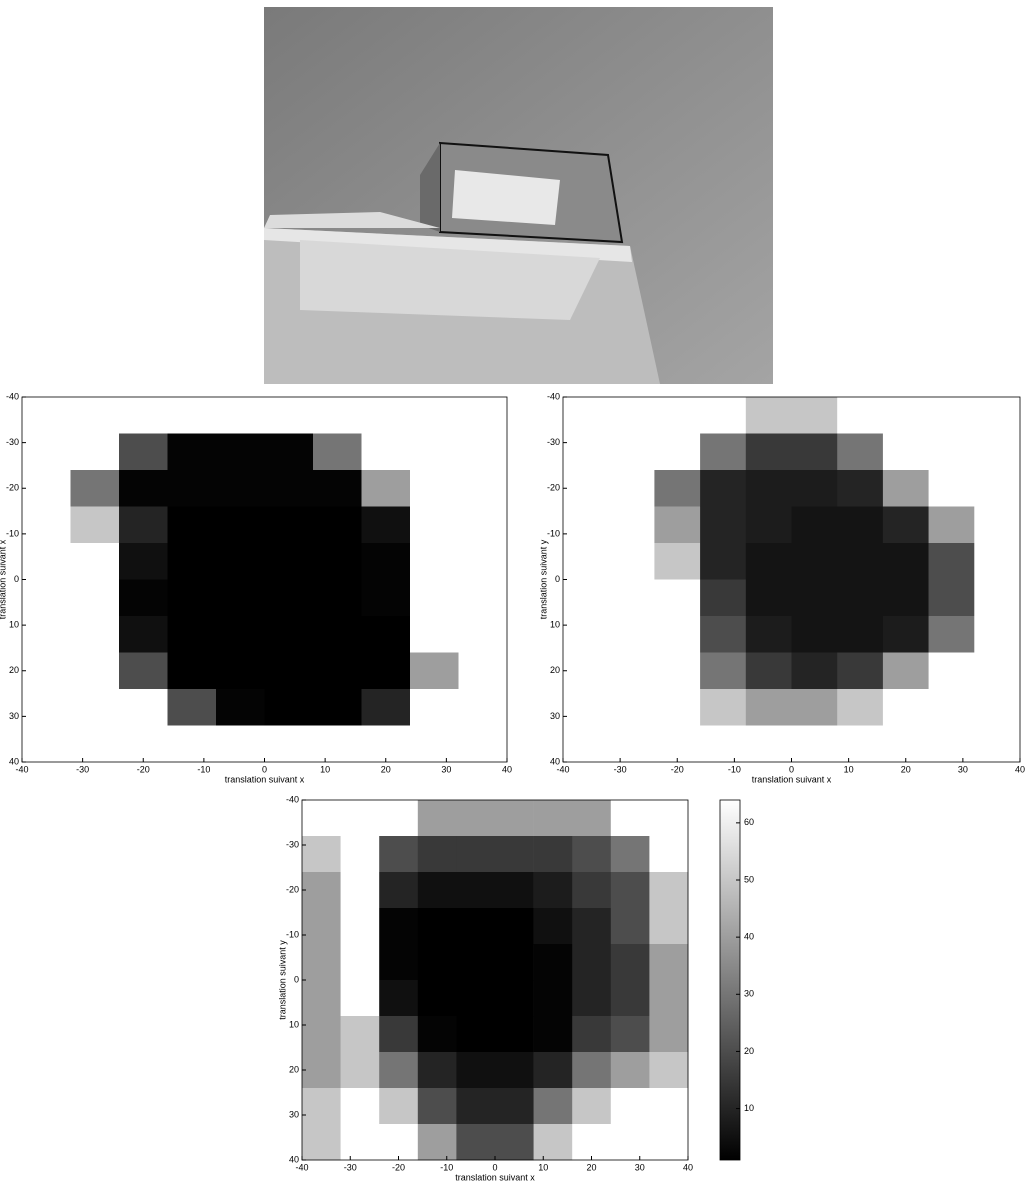 This screenshot has width=1027, height=1193. What do you see at coordinates (749, 1051) in the screenshot?
I see `colorbar-tick-label: 20` at bounding box center [749, 1051].